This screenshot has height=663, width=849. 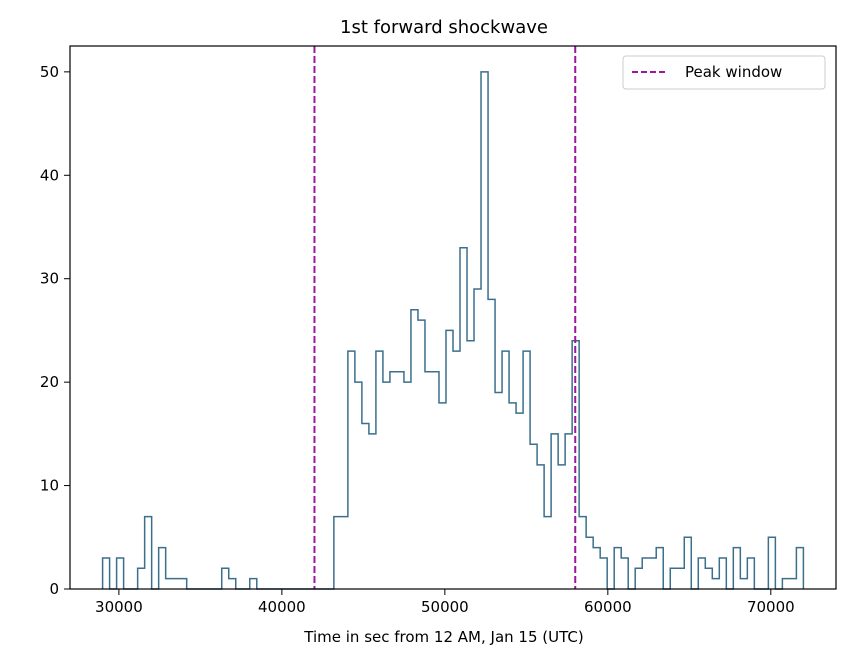 What do you see at coordinates (49, 382) in the screenshot?
I see `y-tick-label: 20` at bounding box center [49, 382].